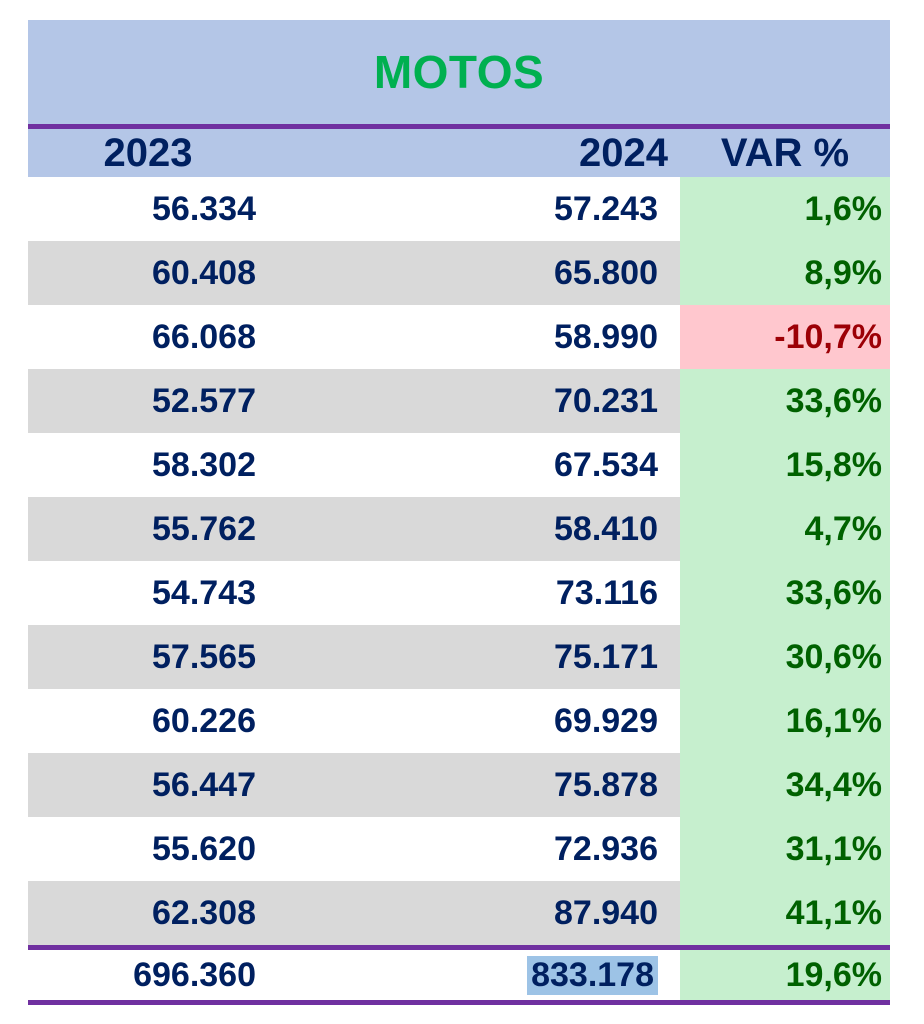 Image resolution: width=924 pixels, height=1024 pixels. Describe the element at coordinates (785, 209) in the screenshot. I see `cell-var: 1,6%` at that location.